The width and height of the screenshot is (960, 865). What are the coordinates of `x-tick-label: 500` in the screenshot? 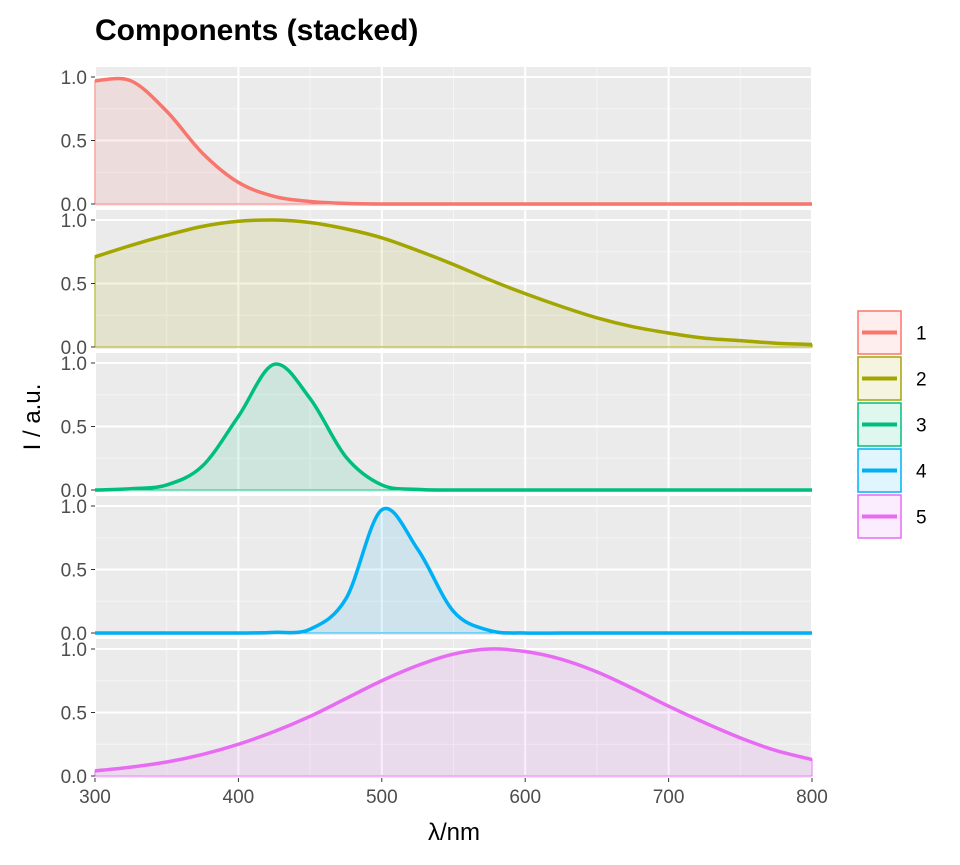 It's located at (382, 797).